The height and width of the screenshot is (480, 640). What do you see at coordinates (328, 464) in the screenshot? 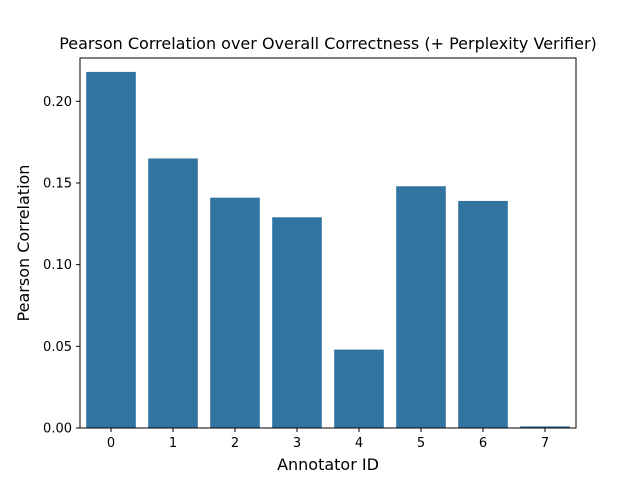
I see `x-axis-title: Annotator ID` at bounding box center [328, 464].